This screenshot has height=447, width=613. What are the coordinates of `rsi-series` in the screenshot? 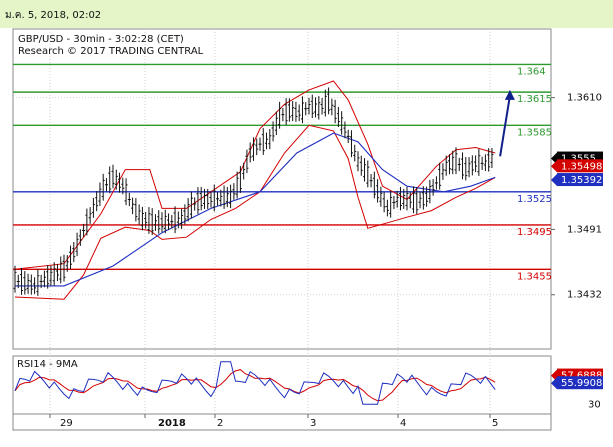 It's located at (255, 383).